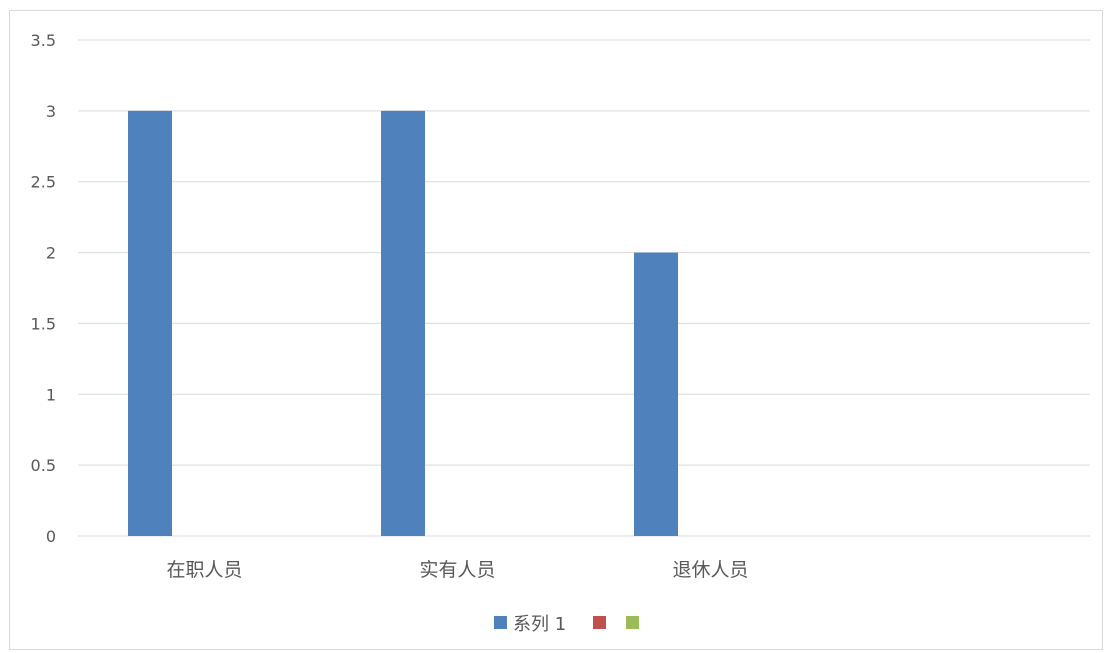 This screenshot has height=653, width=1114. I want to click on x-category-label: 退休人员, so click(710, 570).